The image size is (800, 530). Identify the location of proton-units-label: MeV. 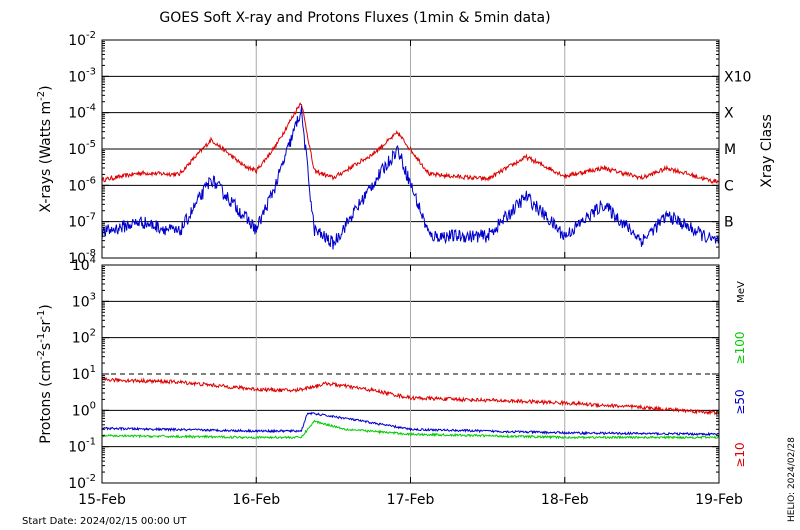
(741, 292).